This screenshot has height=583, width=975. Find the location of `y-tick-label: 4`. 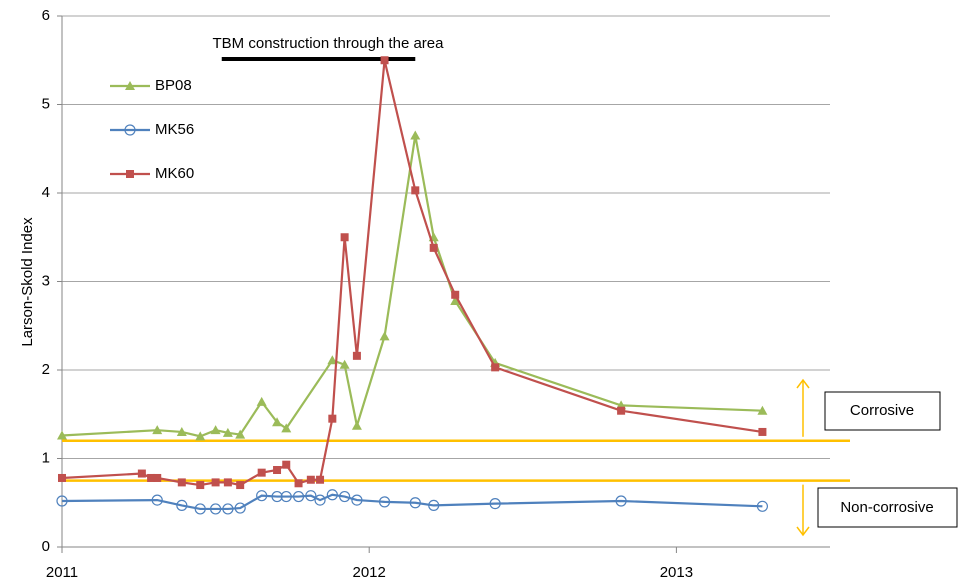

y-tick-label: 4 is located at coordinates (46, 192).